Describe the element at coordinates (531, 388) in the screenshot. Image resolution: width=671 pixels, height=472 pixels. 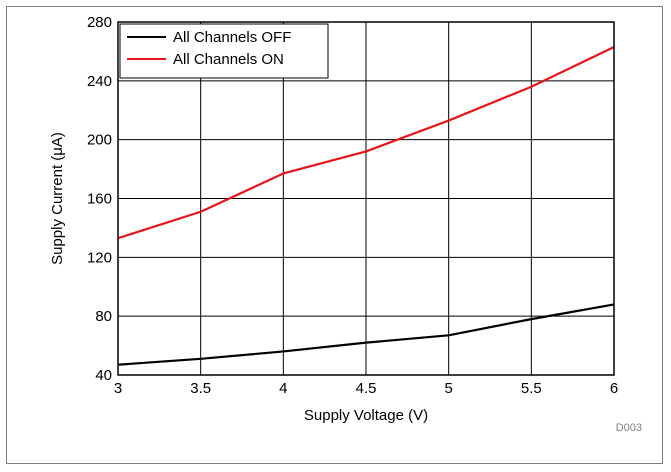
I see `x-tick-label: 5.5` at that location.